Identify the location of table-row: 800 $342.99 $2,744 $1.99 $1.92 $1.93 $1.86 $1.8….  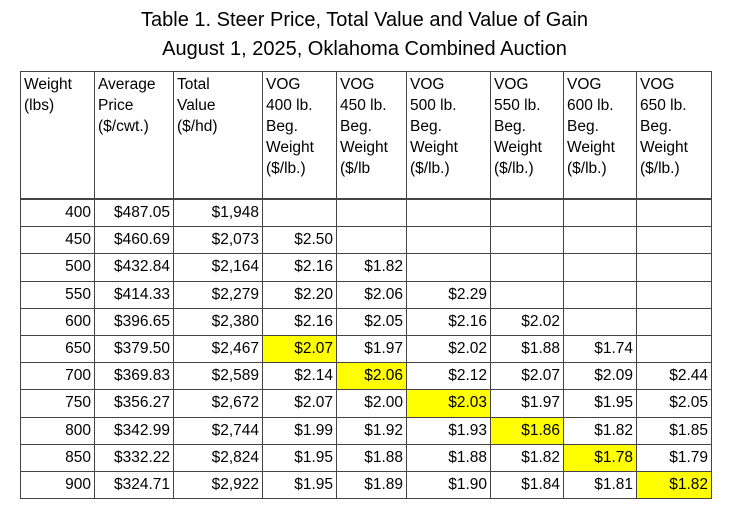
(366, 430).